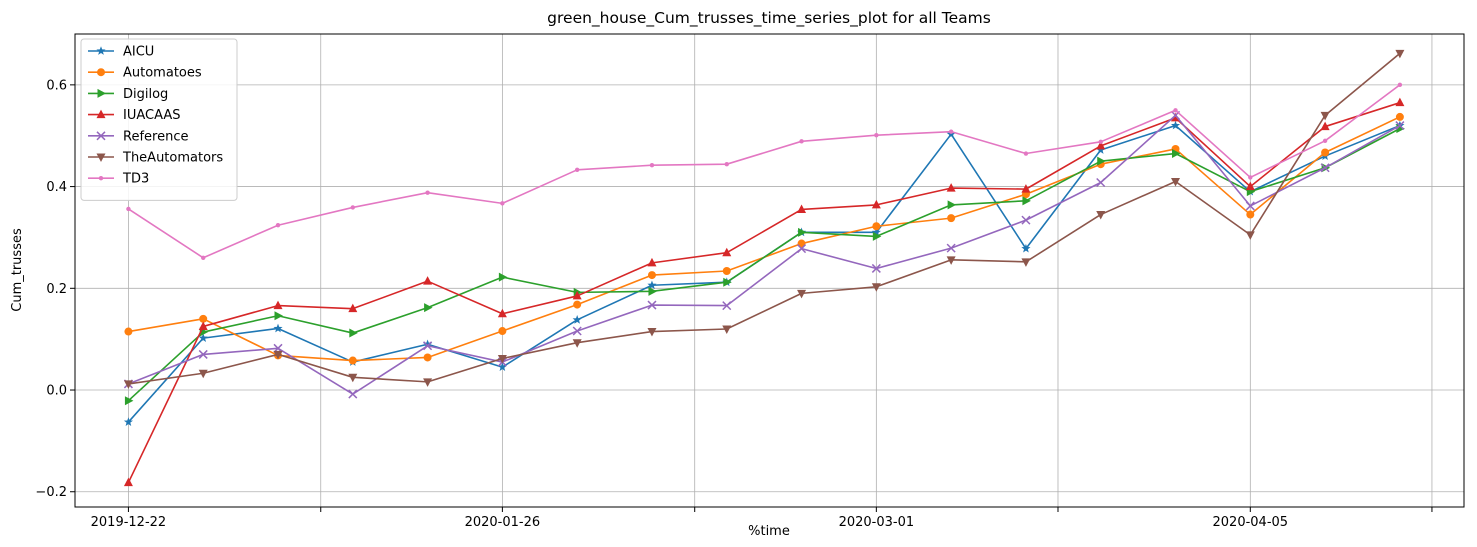 The height and width of the screenshot is (547, 1477). Describe the element at coordinates (769, 531) in the screenshot. I see `x-axis-label: %time` at that location.